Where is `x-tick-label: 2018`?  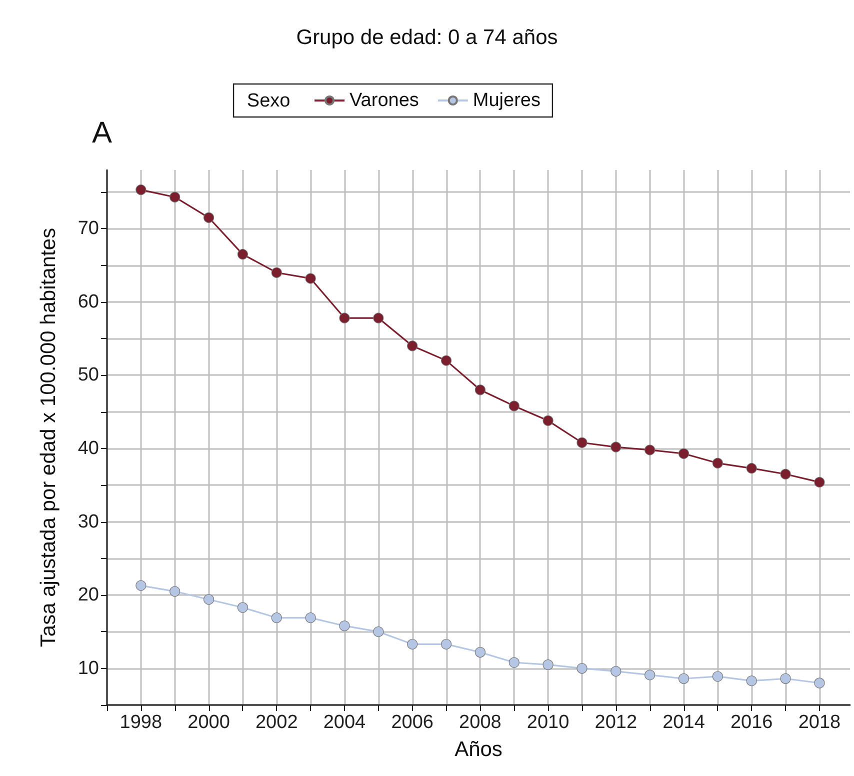 x-tick-label: 2018 is located at coordinates (819, 722).